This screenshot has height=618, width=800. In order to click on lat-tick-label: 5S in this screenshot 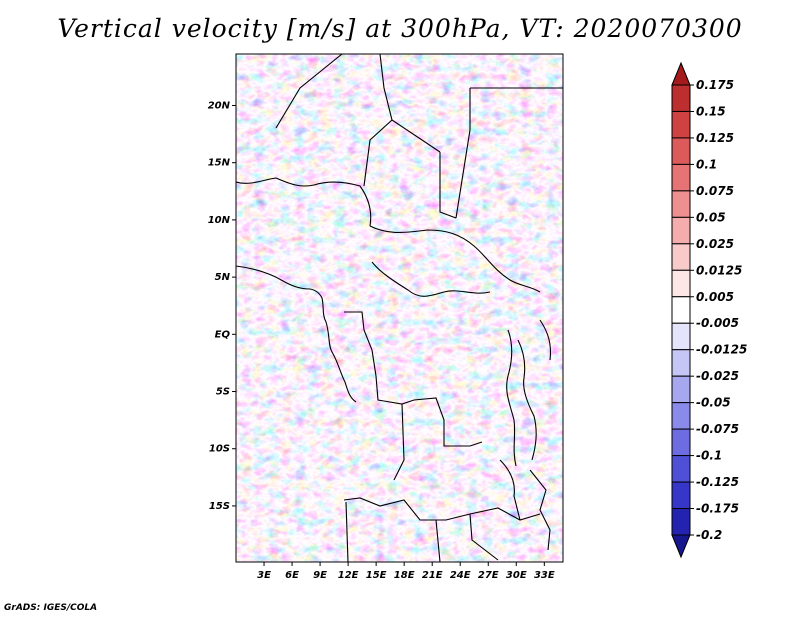, I will do `click(223, 392)`.